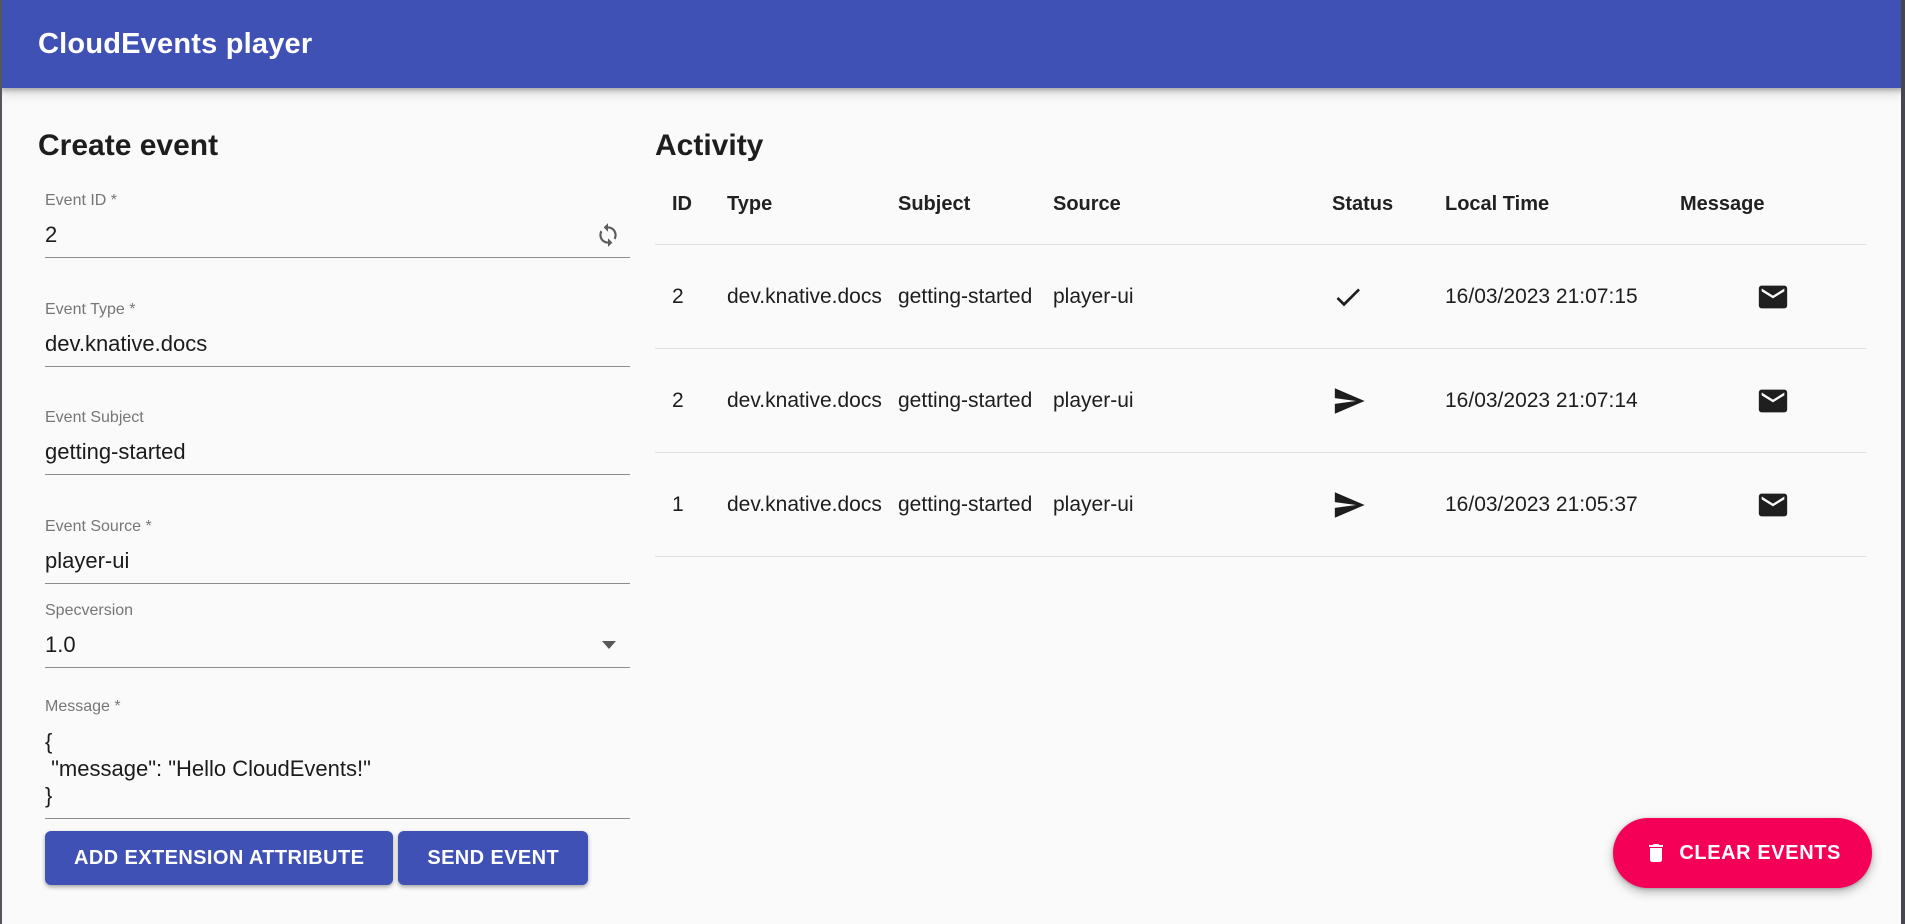 This screenshot has height=924, width=1905. Describe the element at coordinates (175, 43) in the screenshot. I see `app-title: CloudEvents player` at that location.